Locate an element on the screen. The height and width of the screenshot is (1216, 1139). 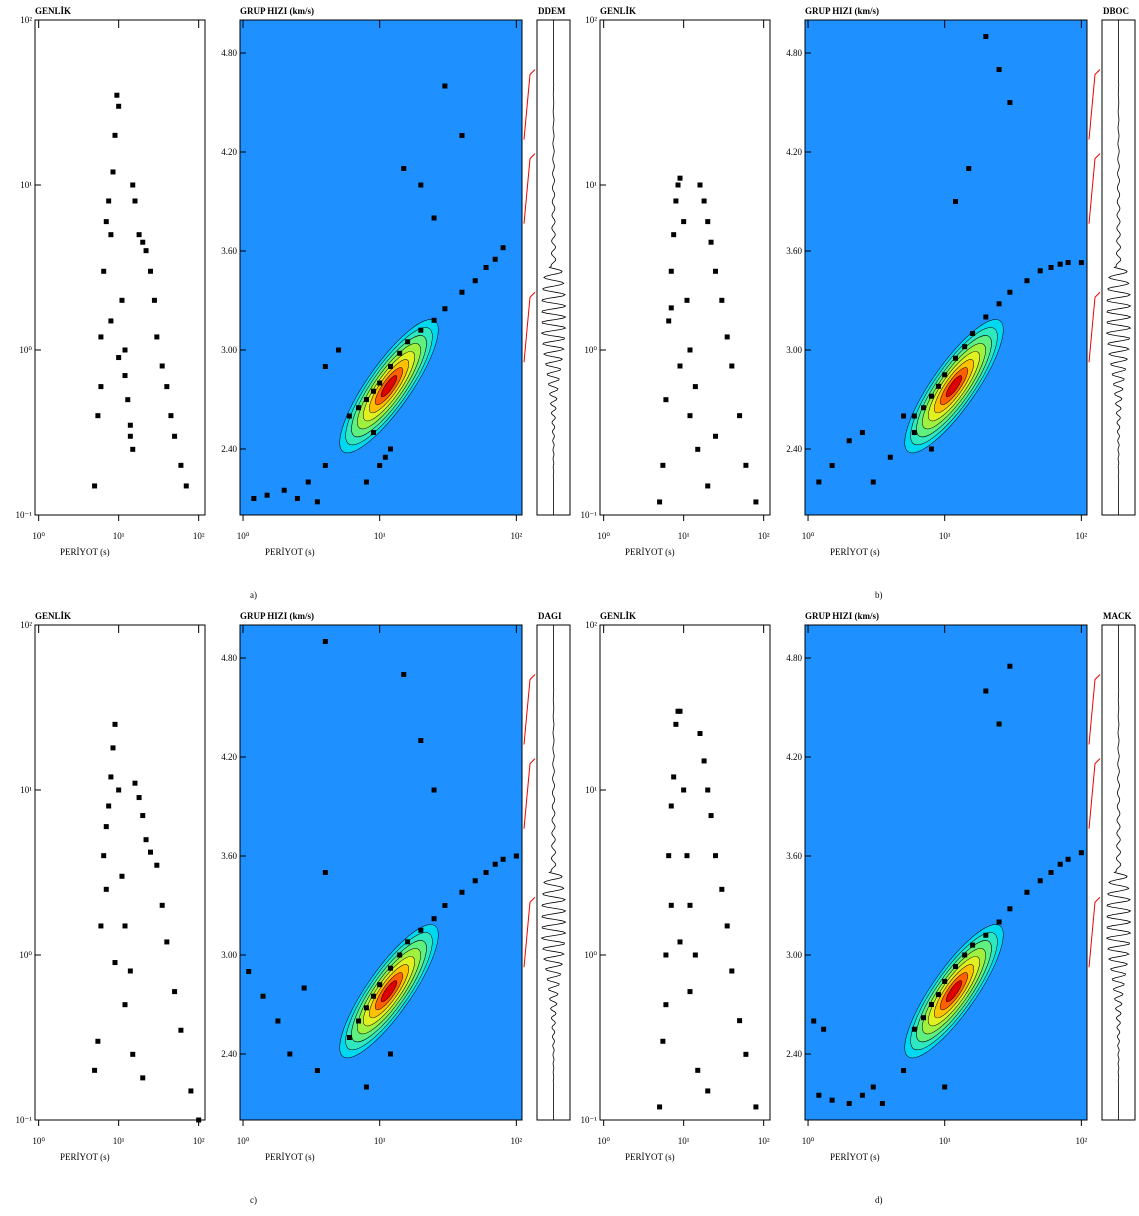
x-tick-label: 10² is located at coordinates (764, 1141).